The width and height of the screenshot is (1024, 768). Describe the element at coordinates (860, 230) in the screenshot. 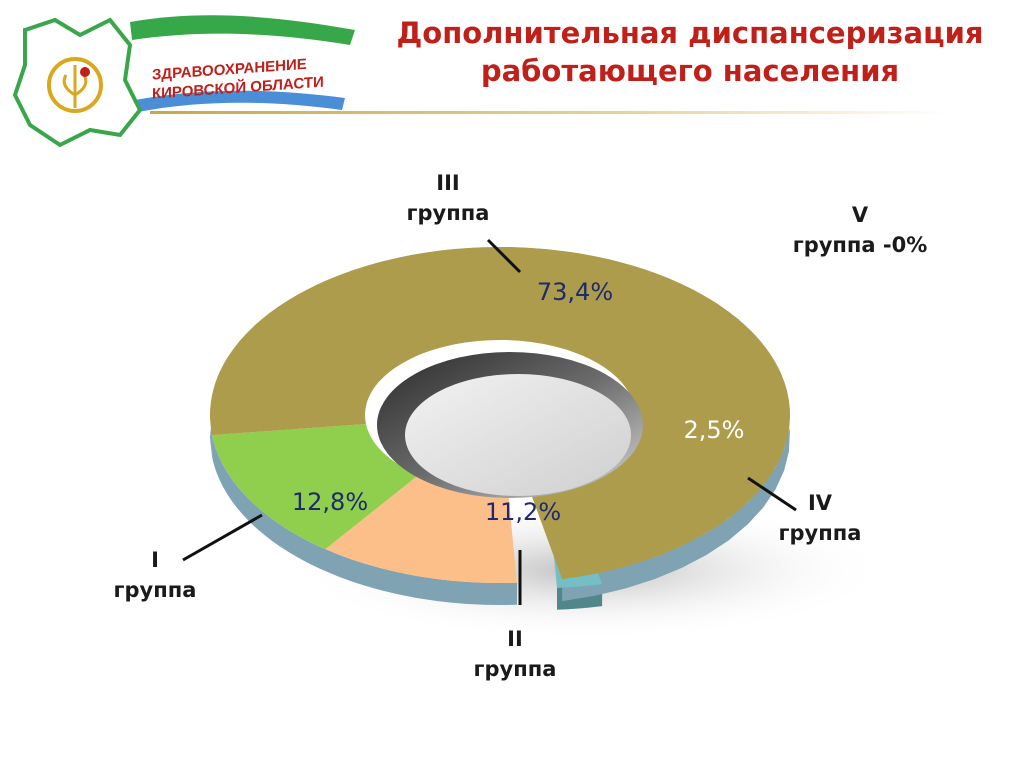

I see `slice-label-group5: V группа -0%` at that location.